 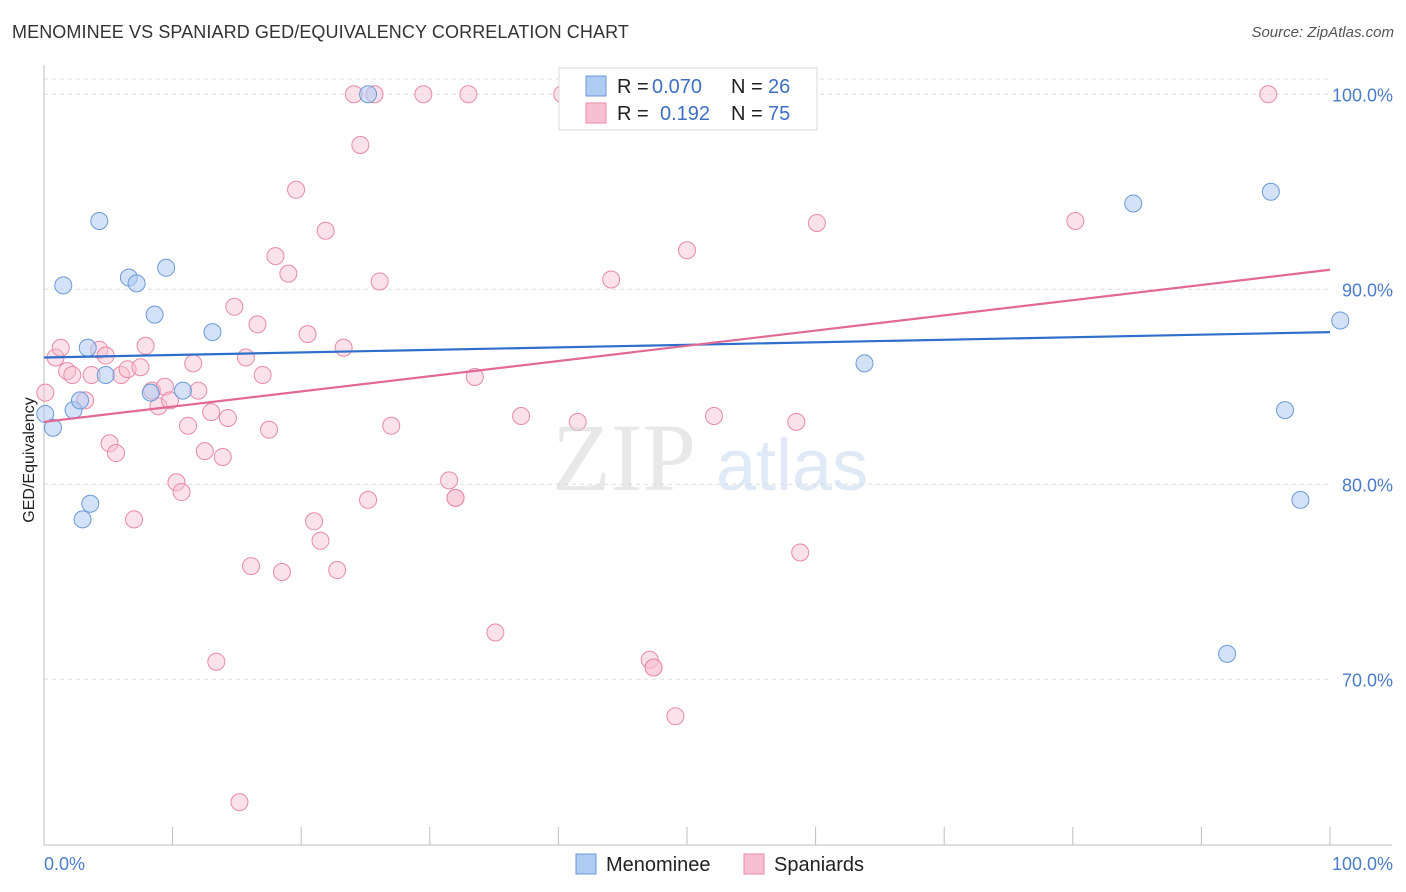 I want to click on source-label: Source: ZipAtlas.com, so click(x=1322, y=32).